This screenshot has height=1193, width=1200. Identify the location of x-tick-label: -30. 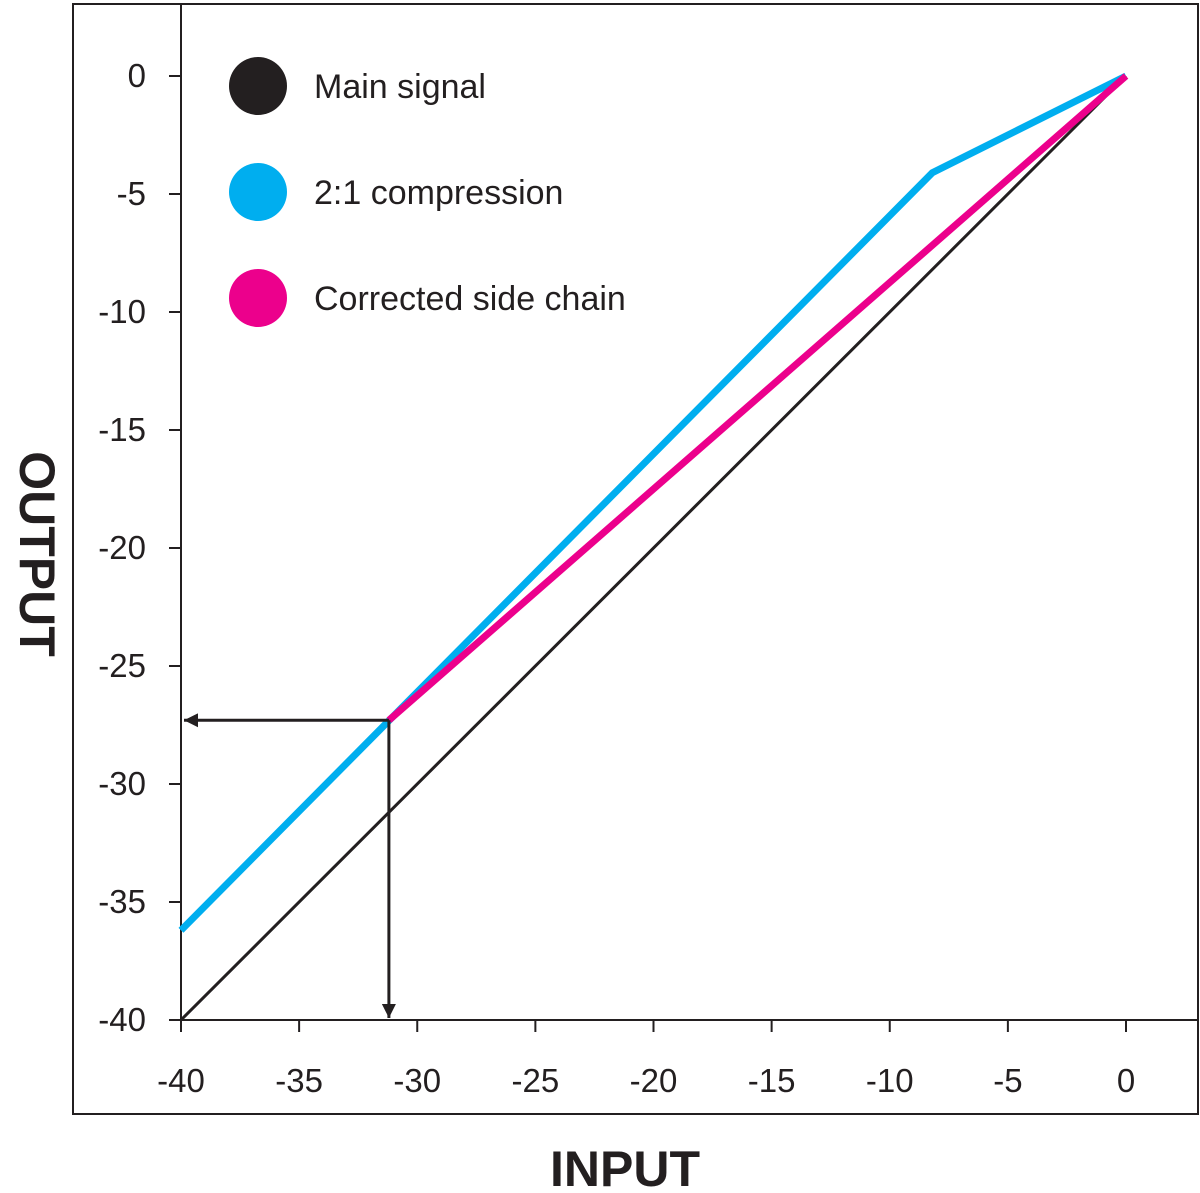
(417, 1080).